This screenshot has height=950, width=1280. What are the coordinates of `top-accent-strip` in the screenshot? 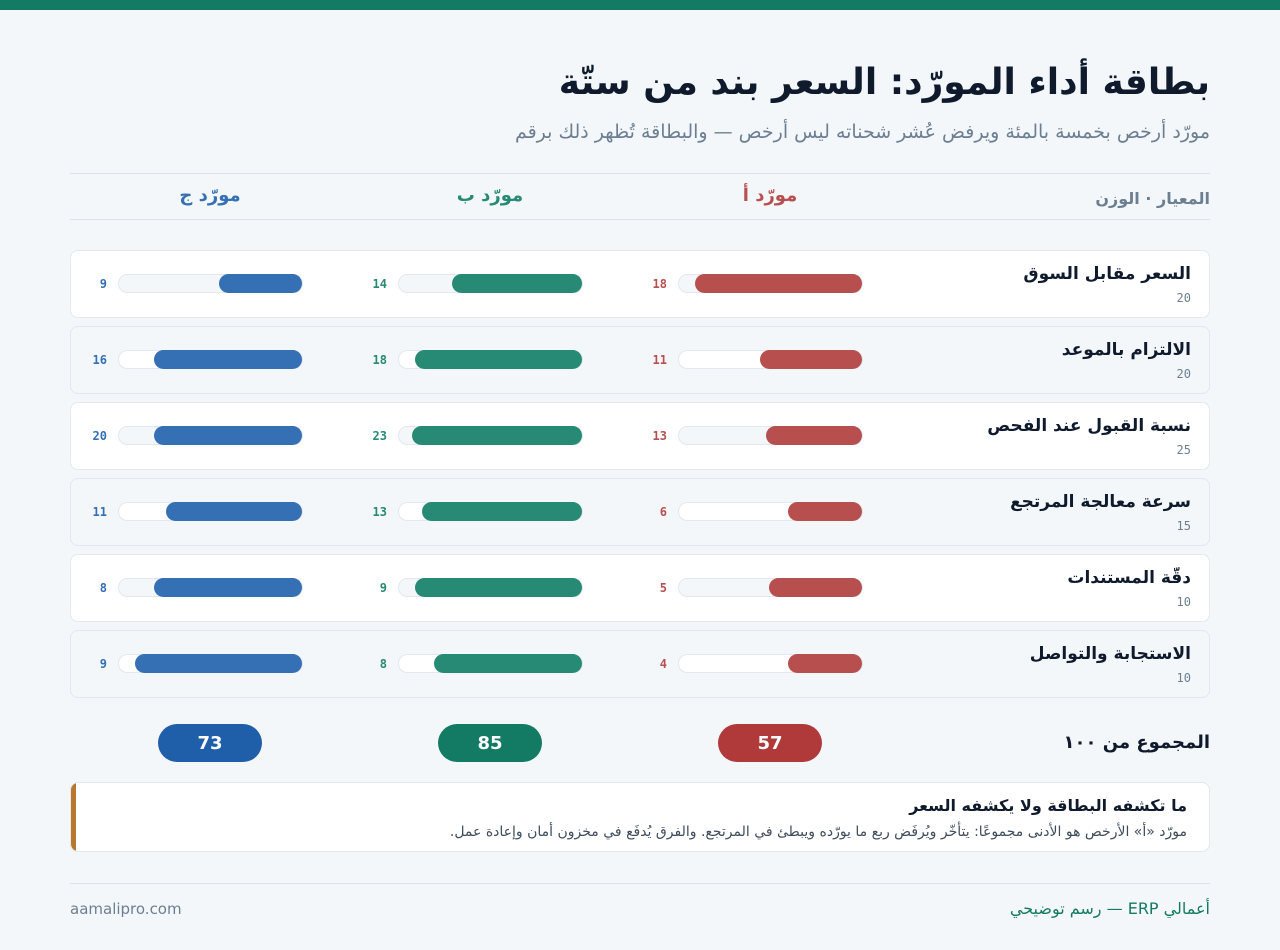 It's located at (640, 5).